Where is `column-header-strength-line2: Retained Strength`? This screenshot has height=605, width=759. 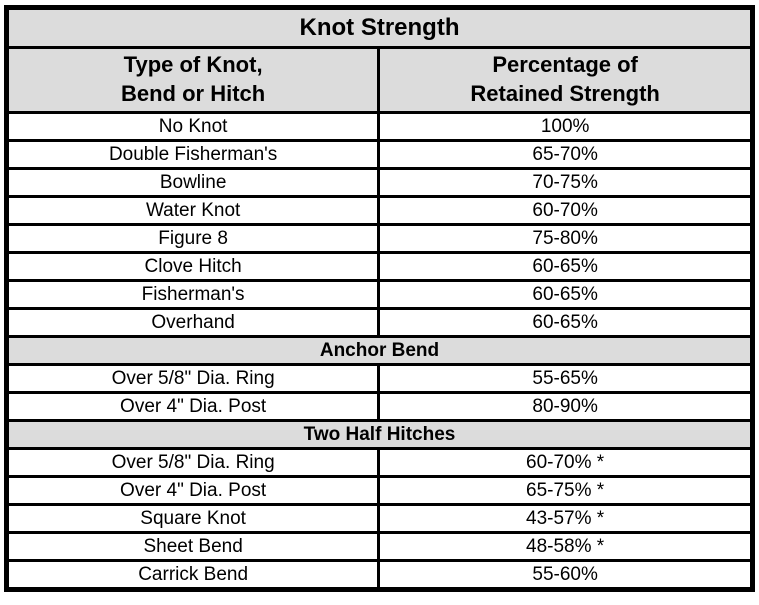
column-header-strength-line2: Retained Strength is located at coordinates (565, 93).